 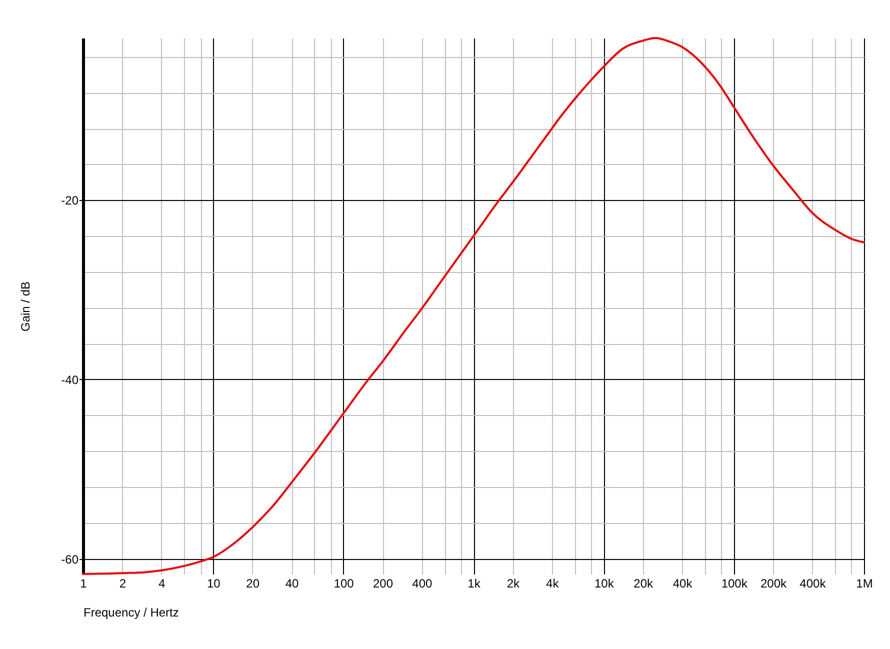 What do you see at coordinates (253, 583) in the screenshot?
I see `x-tick-label: 20` at bounding box center [253, 583].